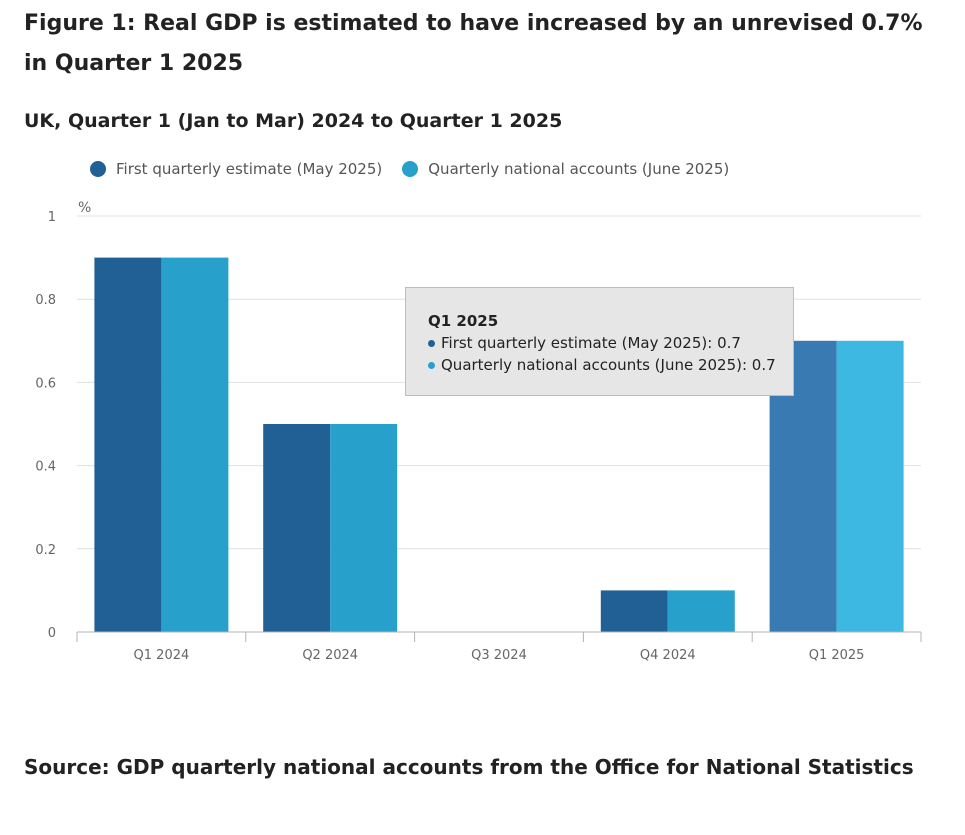 This screenshot has width=965, height=835. What do you see at coordinates (837, 655) in the screenshot?
I see `x-tick-label: Q1 2025` at bounding box center [837, 655].